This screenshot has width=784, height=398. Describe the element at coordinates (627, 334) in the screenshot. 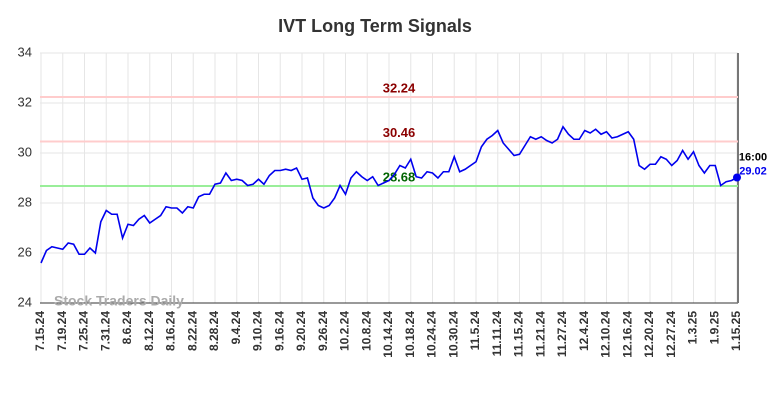

I see `x-tick-label: 12.16.24` at that location.